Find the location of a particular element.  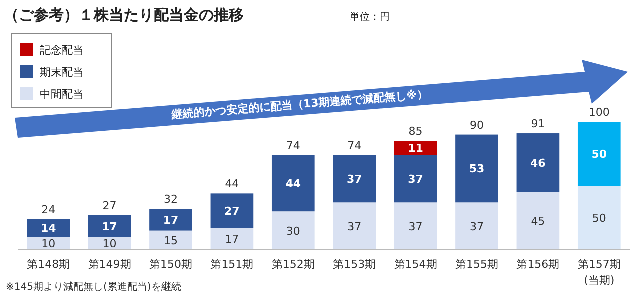

data-label: 27 is located at coordinates (232, 211).